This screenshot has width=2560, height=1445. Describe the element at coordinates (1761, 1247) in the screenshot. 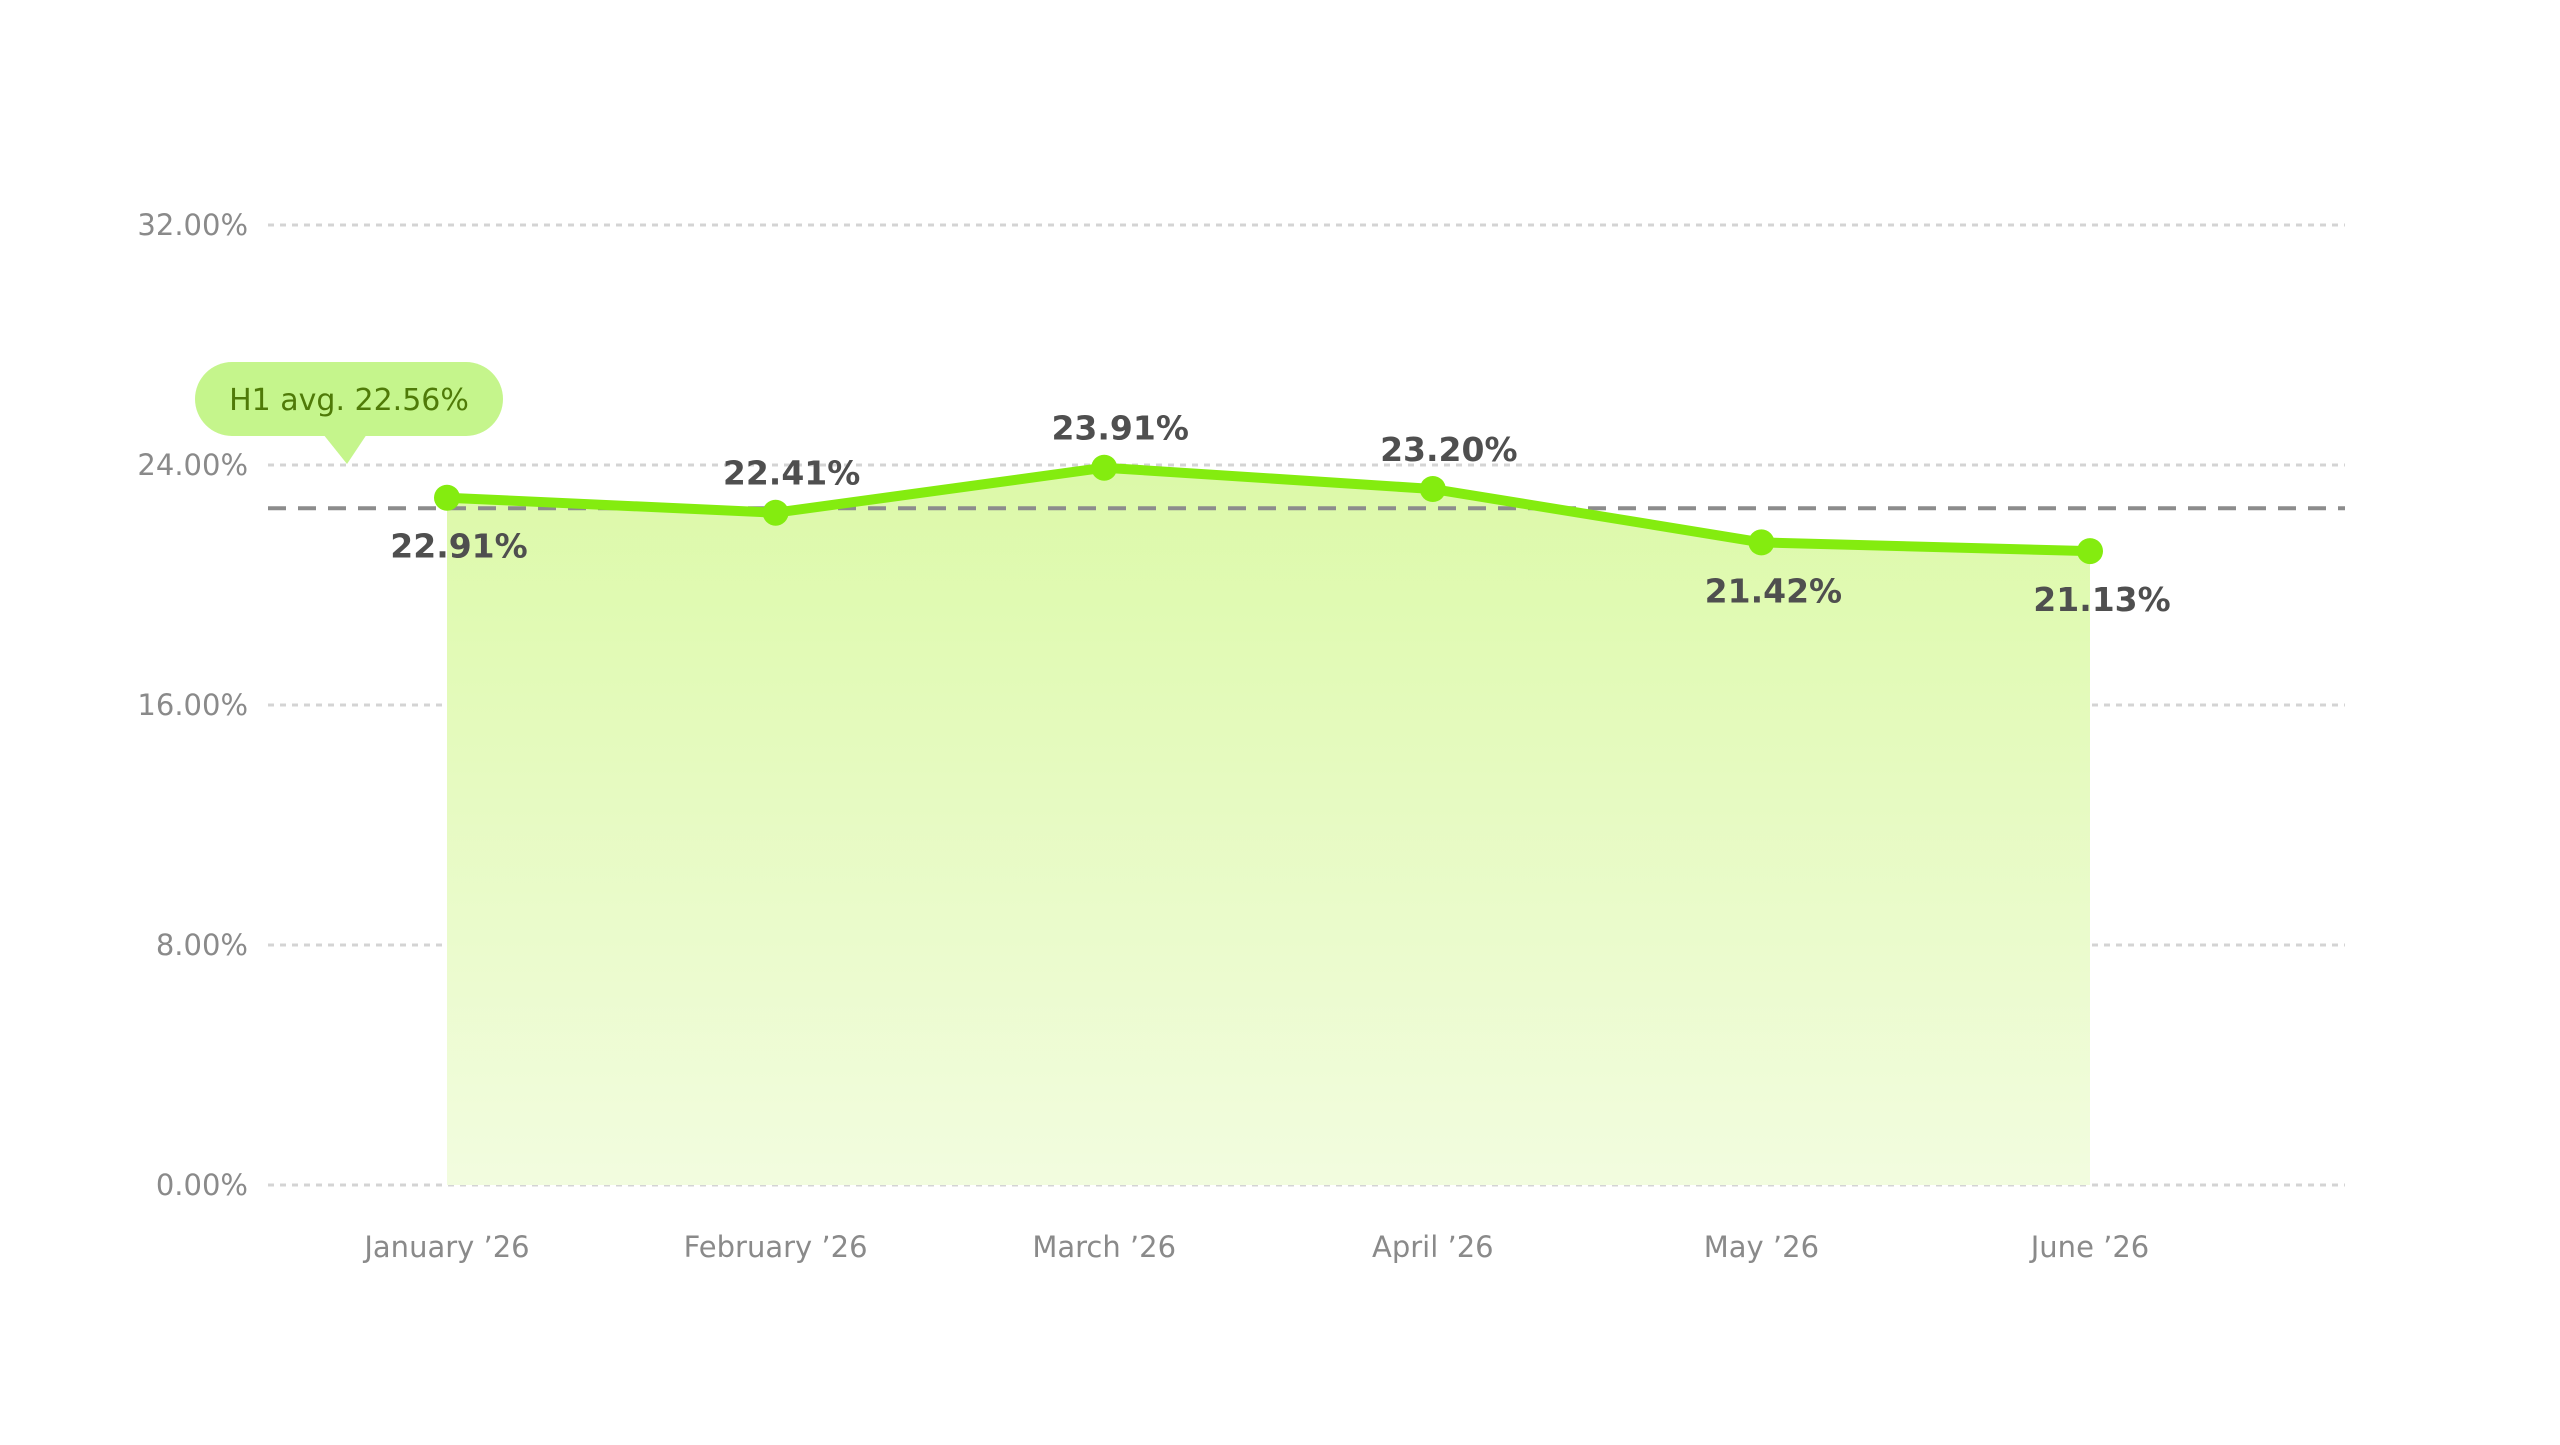

I see `x-tick-label: May ’26` at that location.